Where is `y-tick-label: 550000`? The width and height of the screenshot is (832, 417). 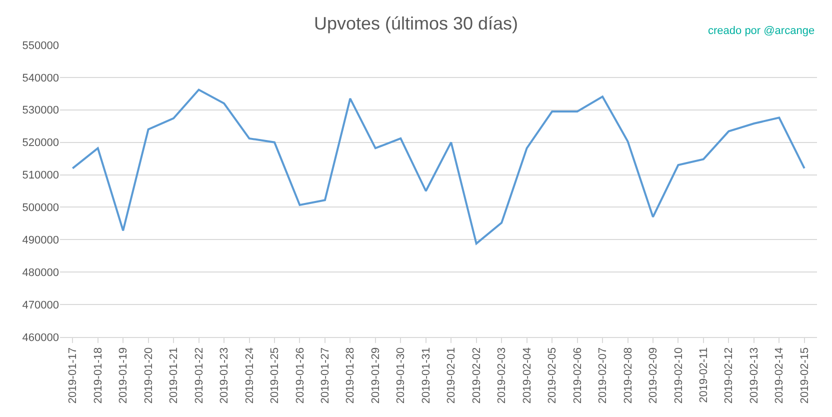
y-tick-label: 550000 is located at coordinates (40, 46).